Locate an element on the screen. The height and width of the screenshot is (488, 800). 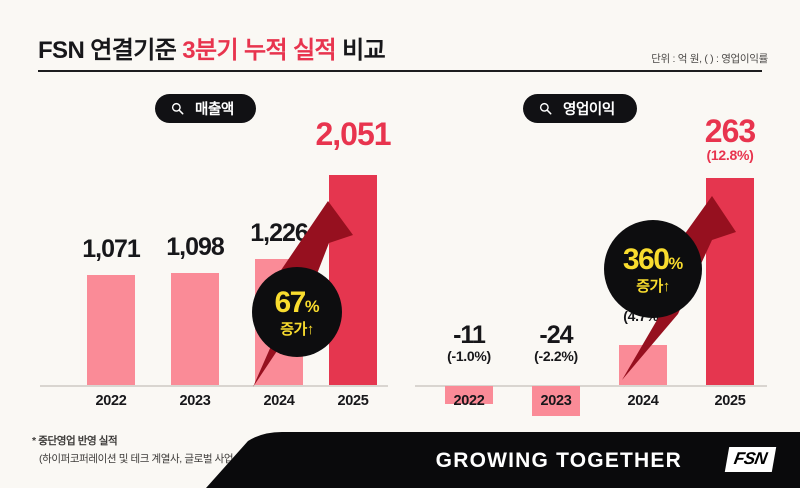
growth-badge-profit-value: 360% is located at coordinates (653, 259).